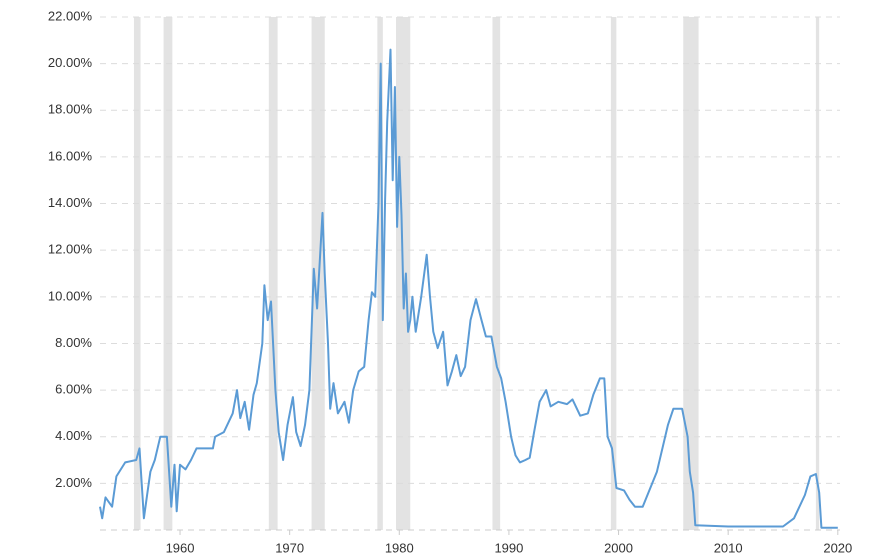 This screenshot has width=888, height=560. Describe the element at coordinates (70, 62) in the screenshot. I see `y-tick-label: 20.00%` at that location.